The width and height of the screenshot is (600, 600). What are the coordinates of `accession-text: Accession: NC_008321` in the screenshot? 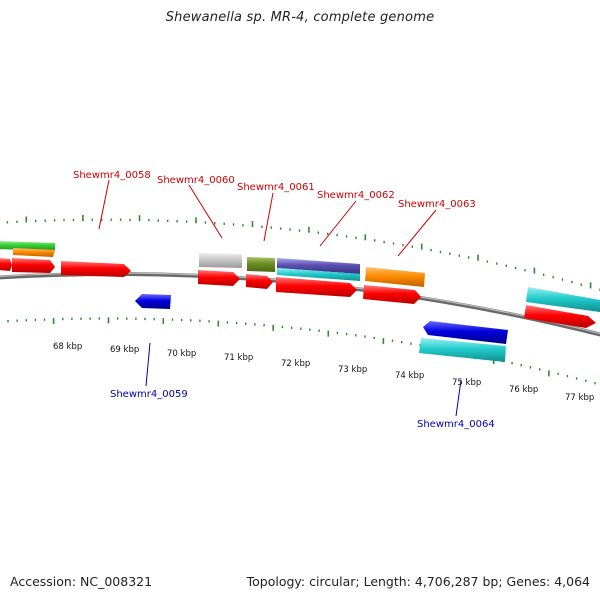 It's located at (81, 581).